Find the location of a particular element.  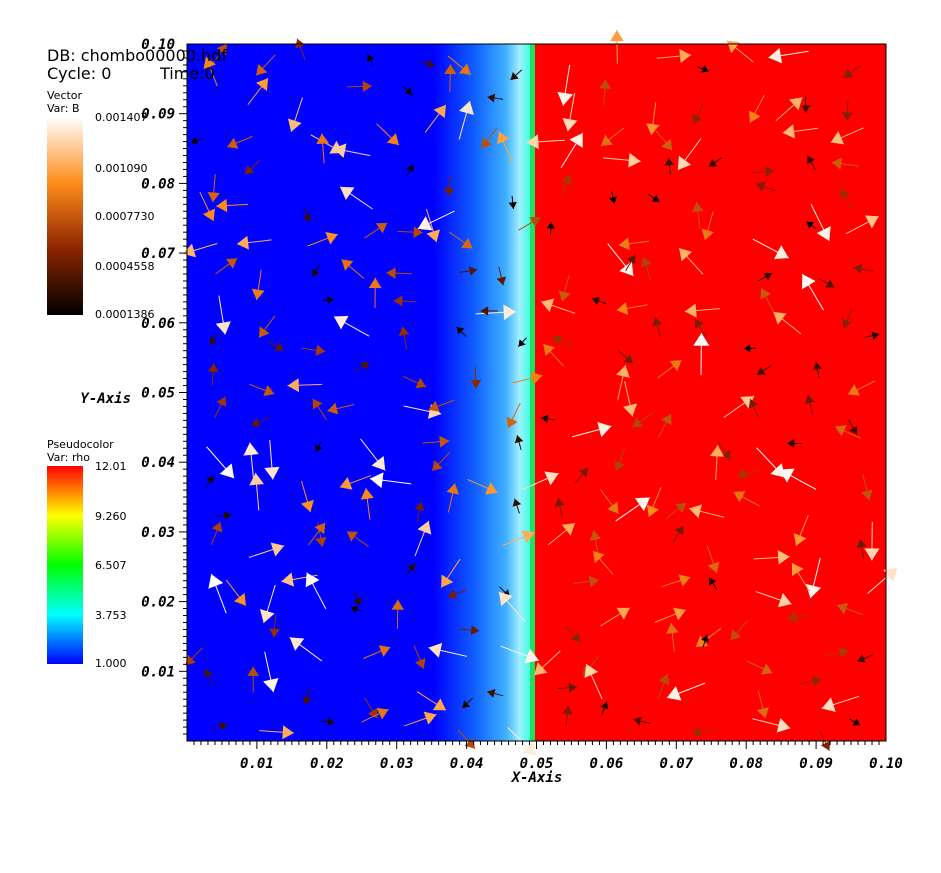

x-tick-label: 0.07 is located at coordinates (676, 764).